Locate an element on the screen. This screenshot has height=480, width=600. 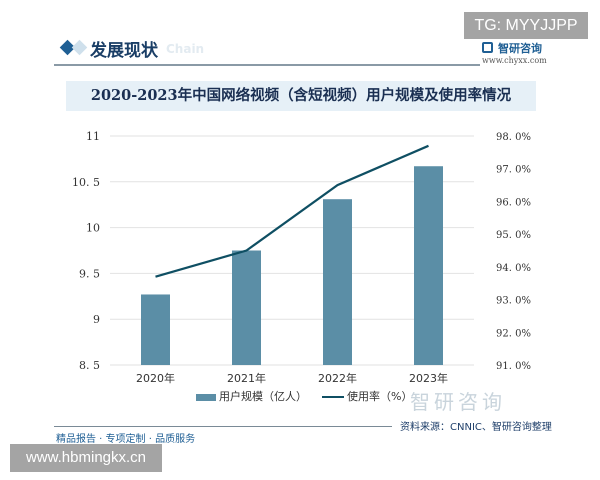
line-swatch-icon is located at coordinates (333, 397).